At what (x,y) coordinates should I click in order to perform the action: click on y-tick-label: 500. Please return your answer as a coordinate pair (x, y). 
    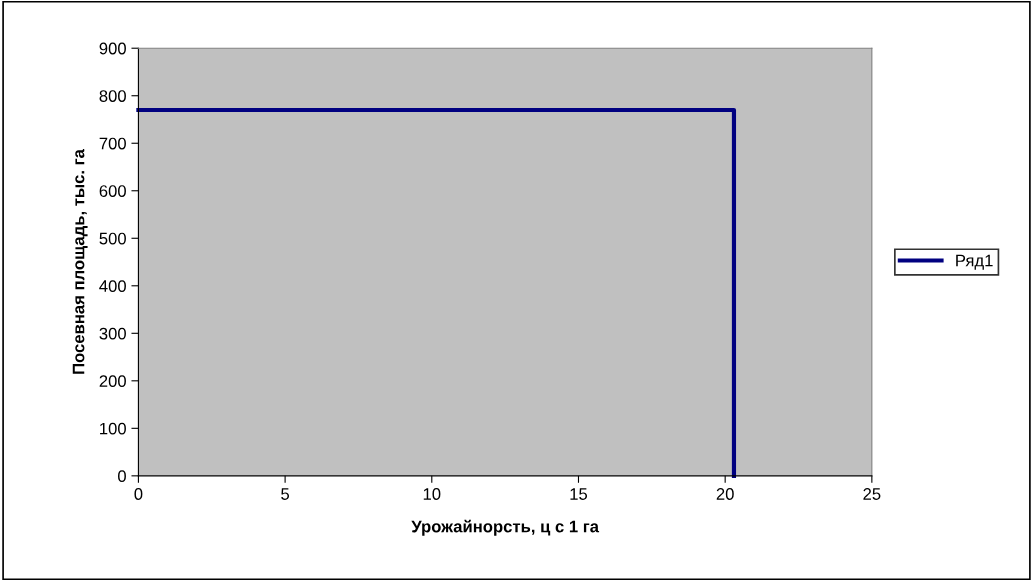
    Looking at the image, I should click on (112, 238).